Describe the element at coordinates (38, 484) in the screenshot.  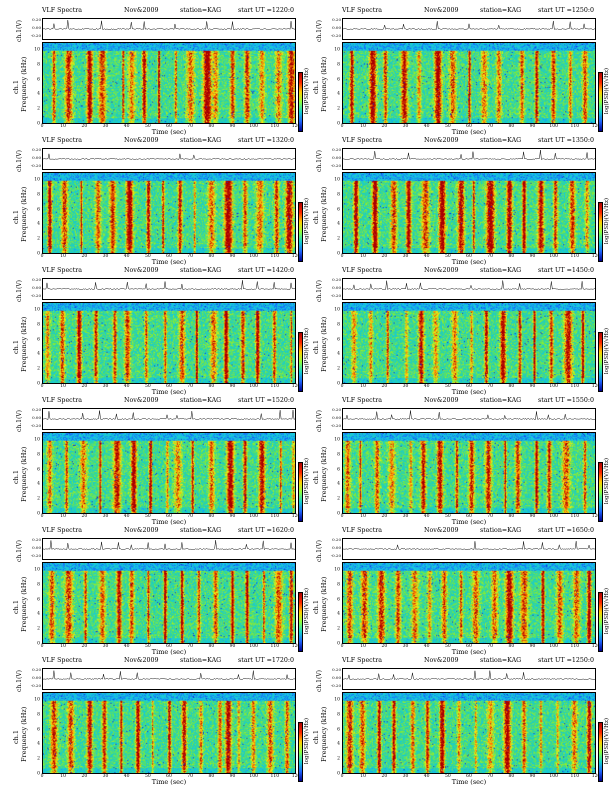
I see `y-tick-label: 4` at that location.